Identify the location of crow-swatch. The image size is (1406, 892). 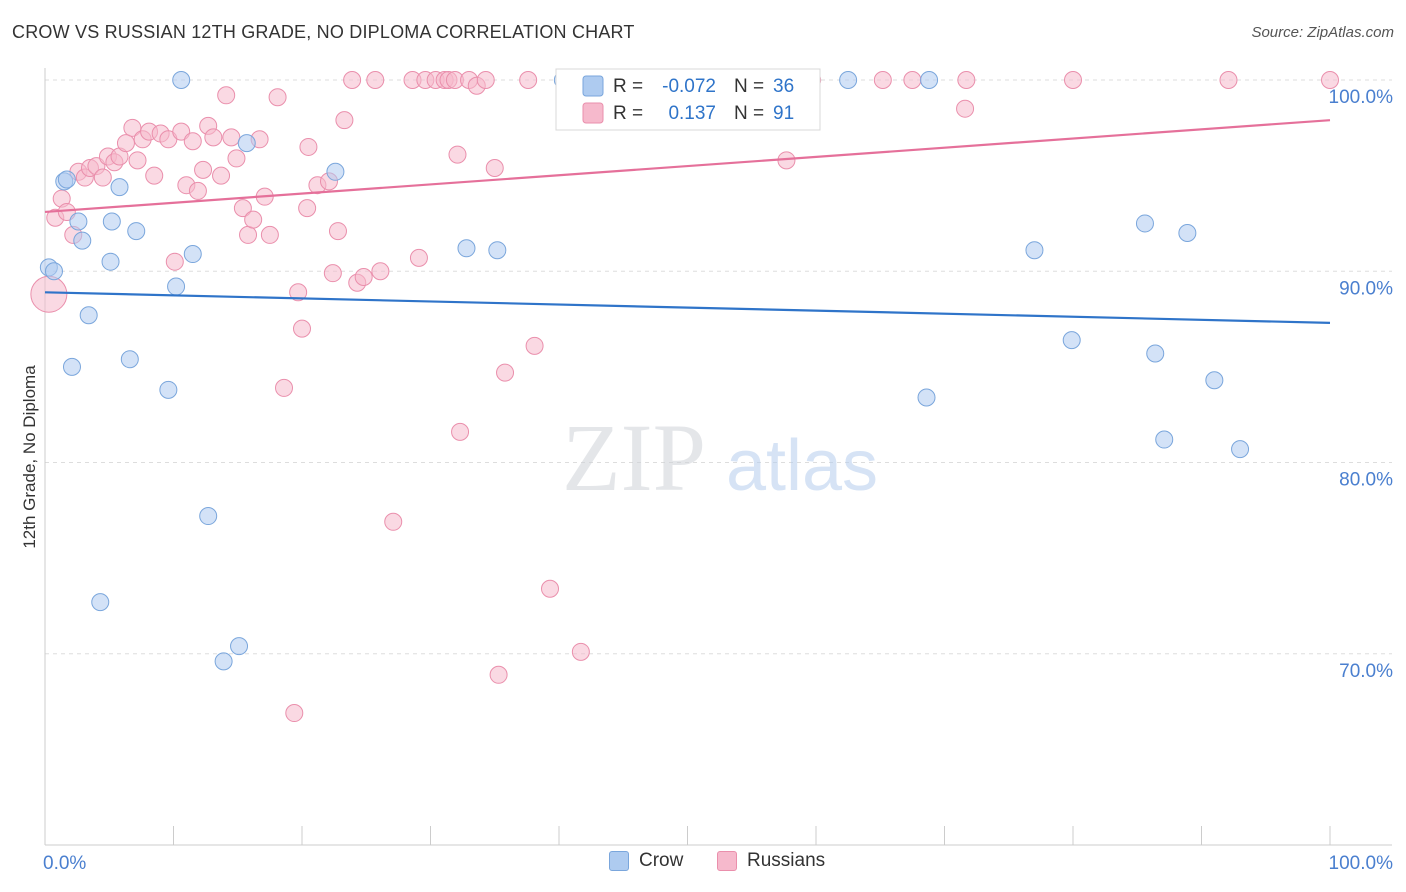
(619, 861).